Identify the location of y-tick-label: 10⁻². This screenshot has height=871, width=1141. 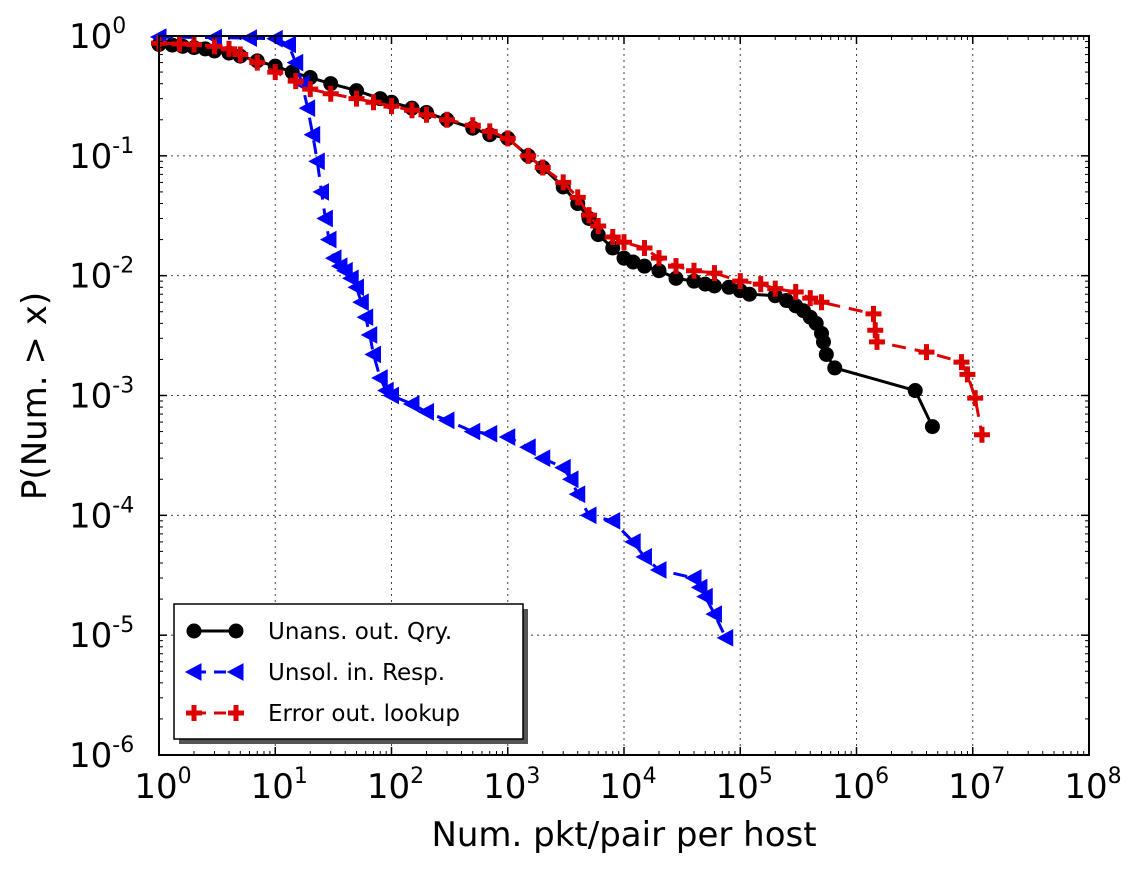
(101, 275).